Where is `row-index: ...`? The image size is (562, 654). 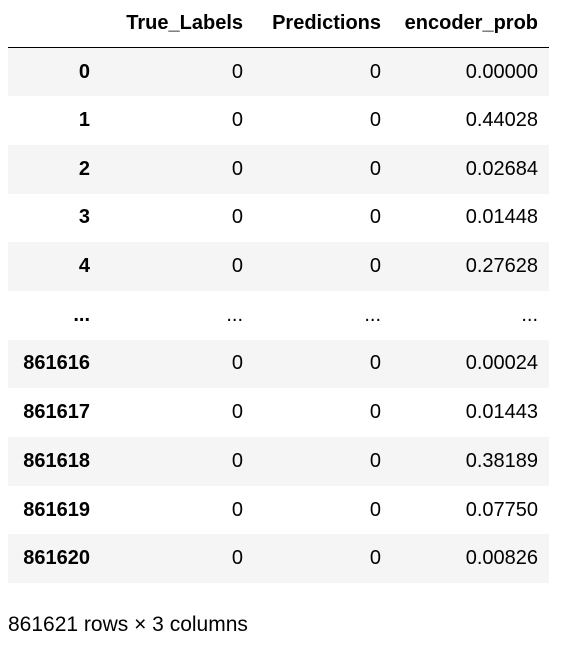 row-index: ... is located at coordinates (81, 314).